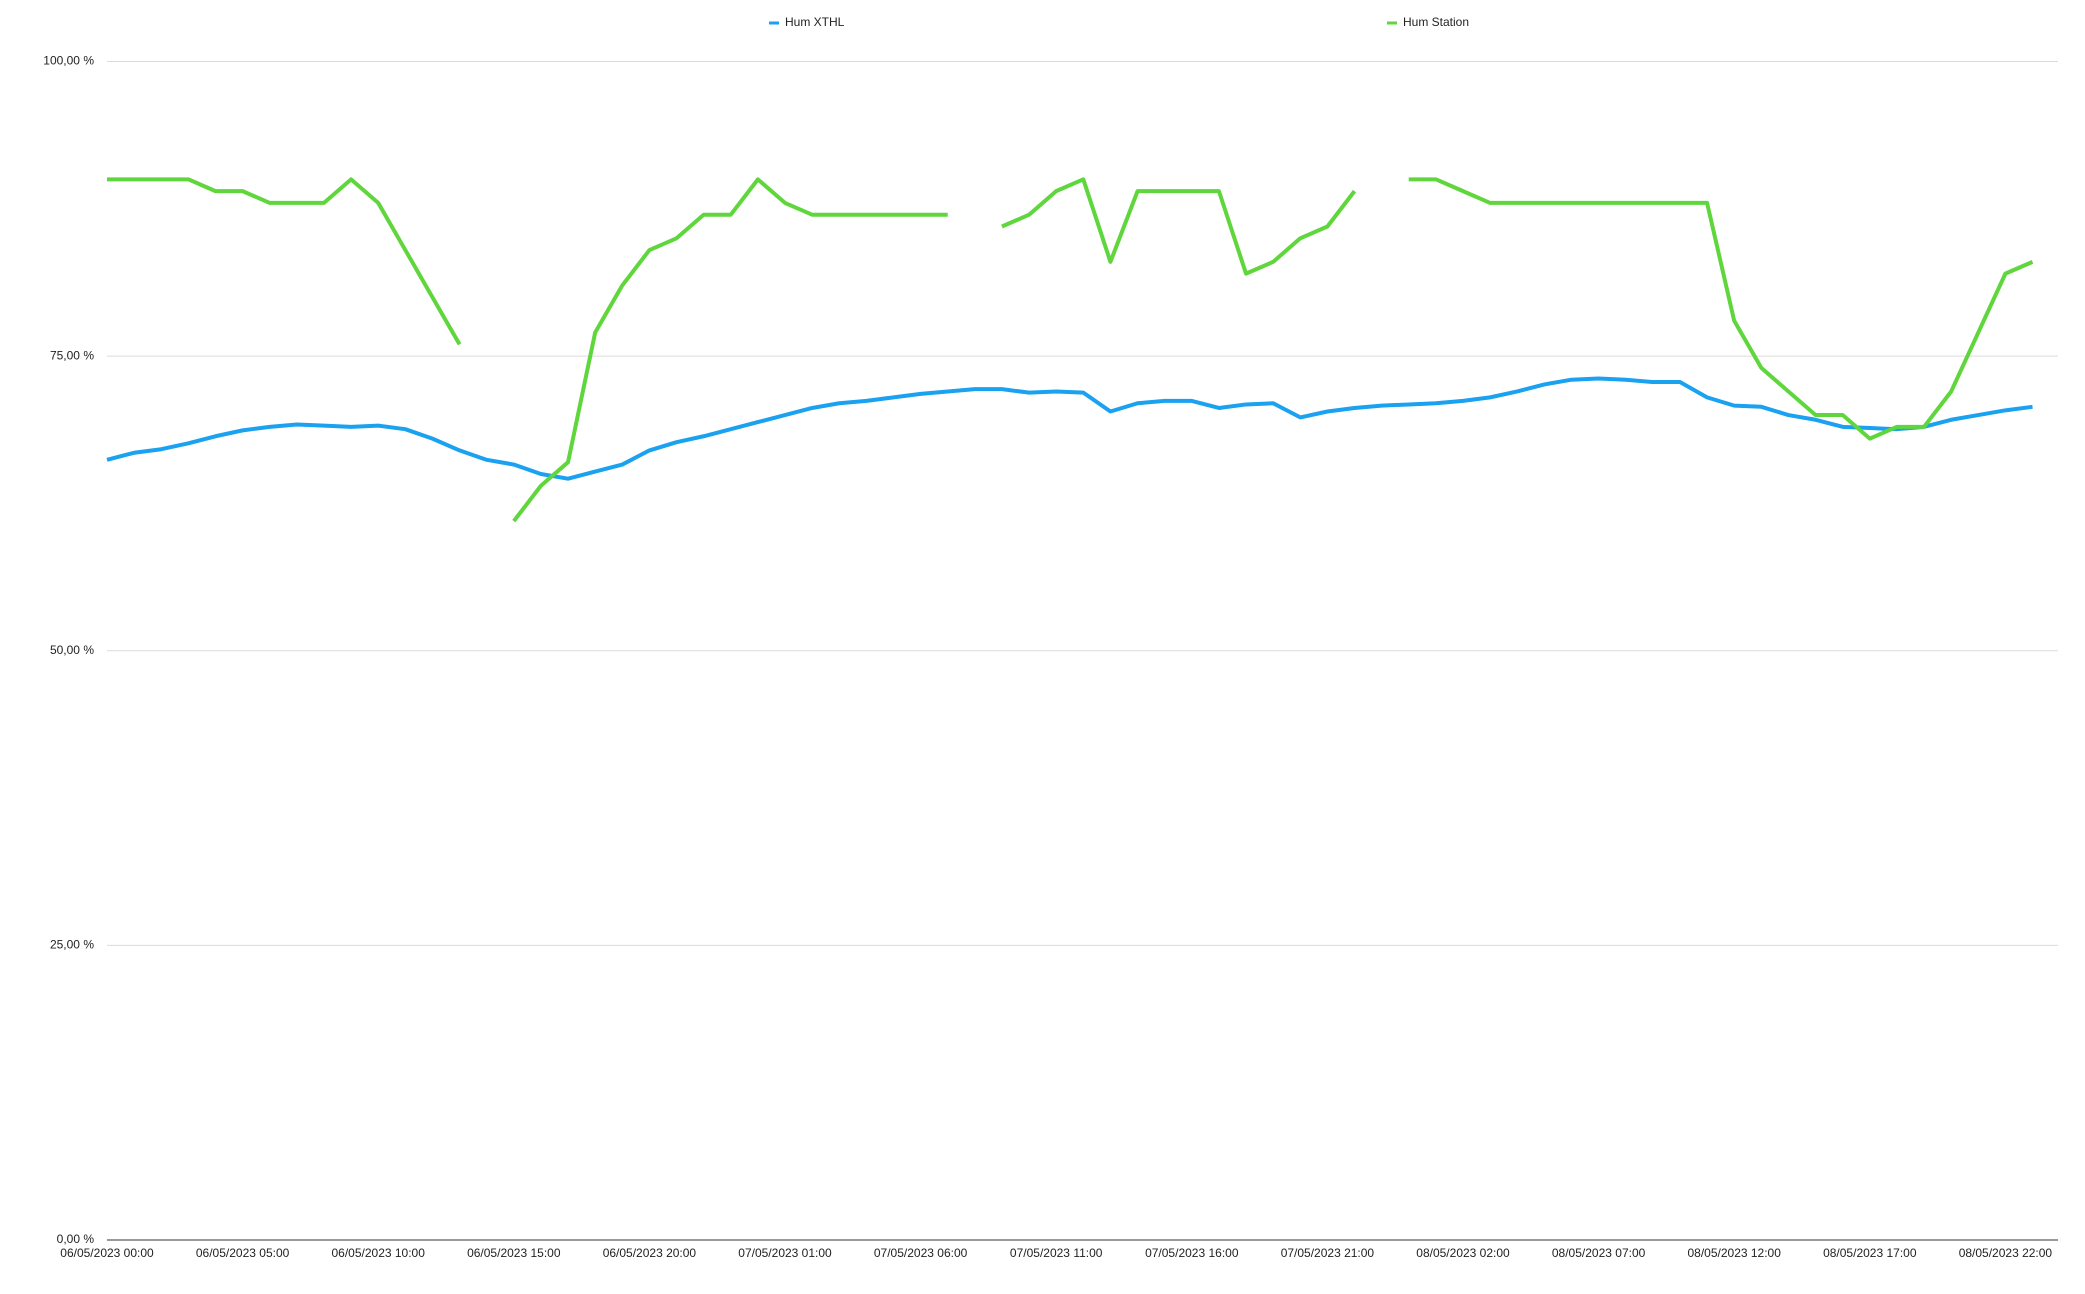 The height and width of the screenshot is (1294, 2085). I want to click on x-tick-label: 07/05/2023 06:00, so click(921, 1253).